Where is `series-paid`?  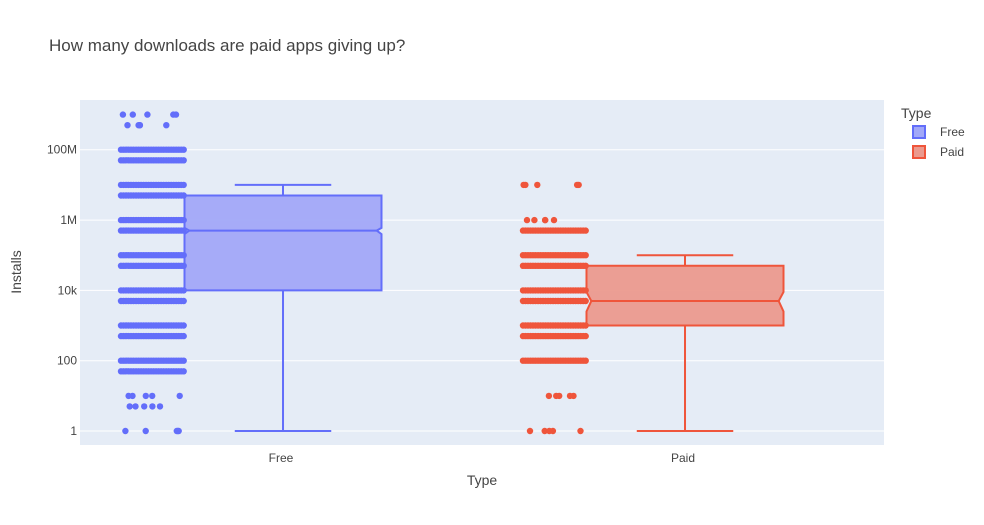 series-paid is located at coordinates (652, 308).